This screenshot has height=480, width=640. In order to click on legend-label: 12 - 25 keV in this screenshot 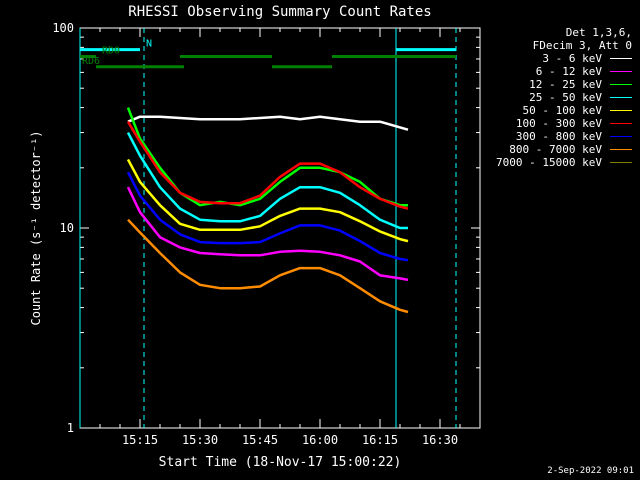, I will do `click(565, 84)`.